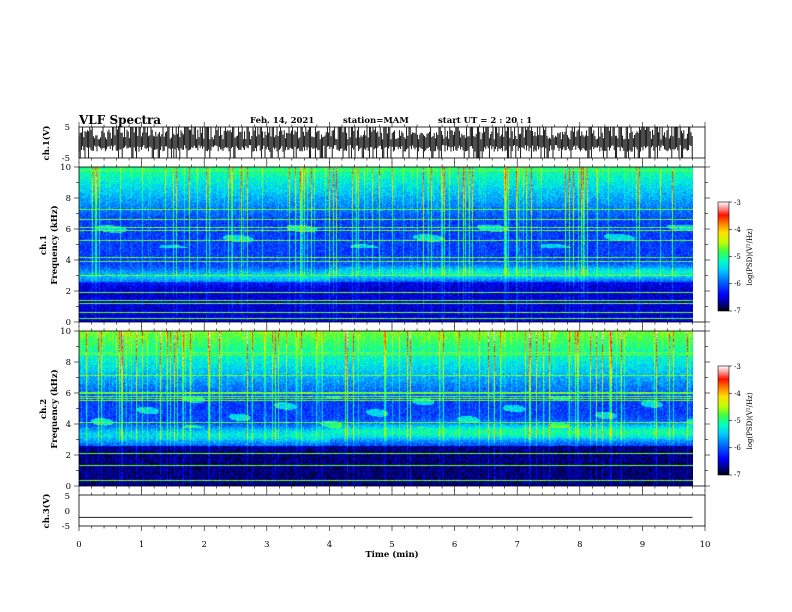 This screenshot has height=612, width=792. I want to click on cb1-tick-minus4: -4, so click(737, 230).